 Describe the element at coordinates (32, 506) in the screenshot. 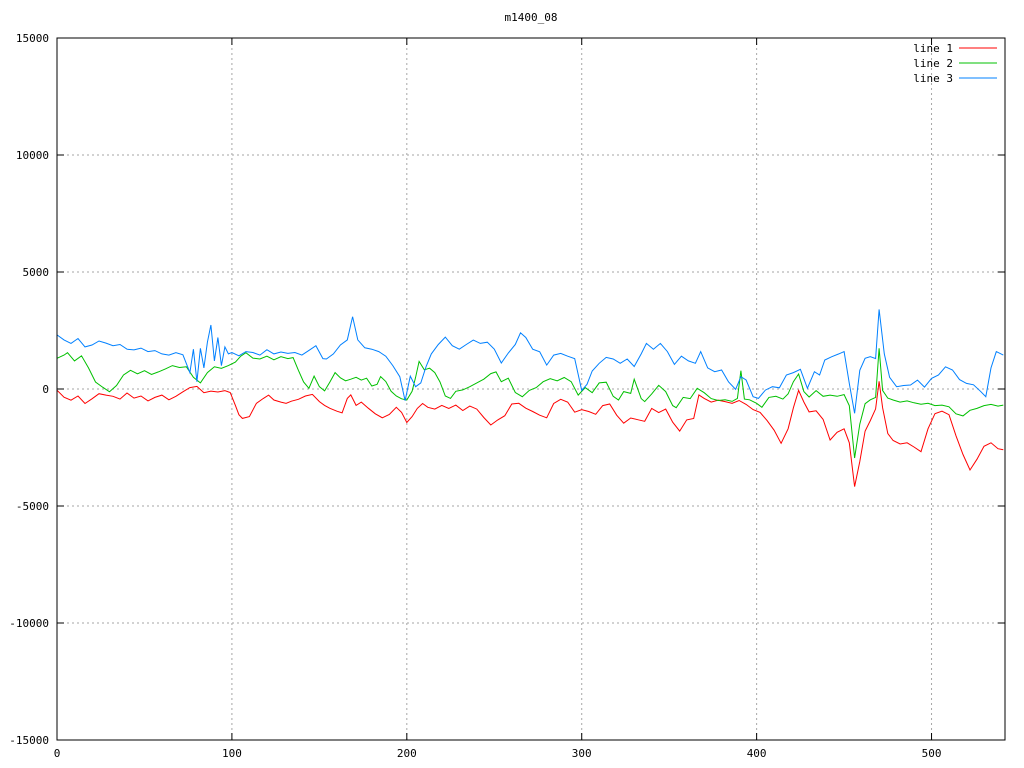

I see `y-tick-label: -5000` at that location.